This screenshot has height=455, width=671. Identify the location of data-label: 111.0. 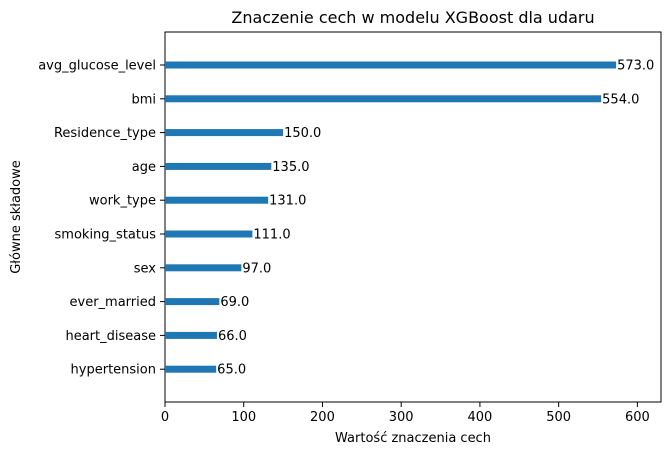
(271, 235).